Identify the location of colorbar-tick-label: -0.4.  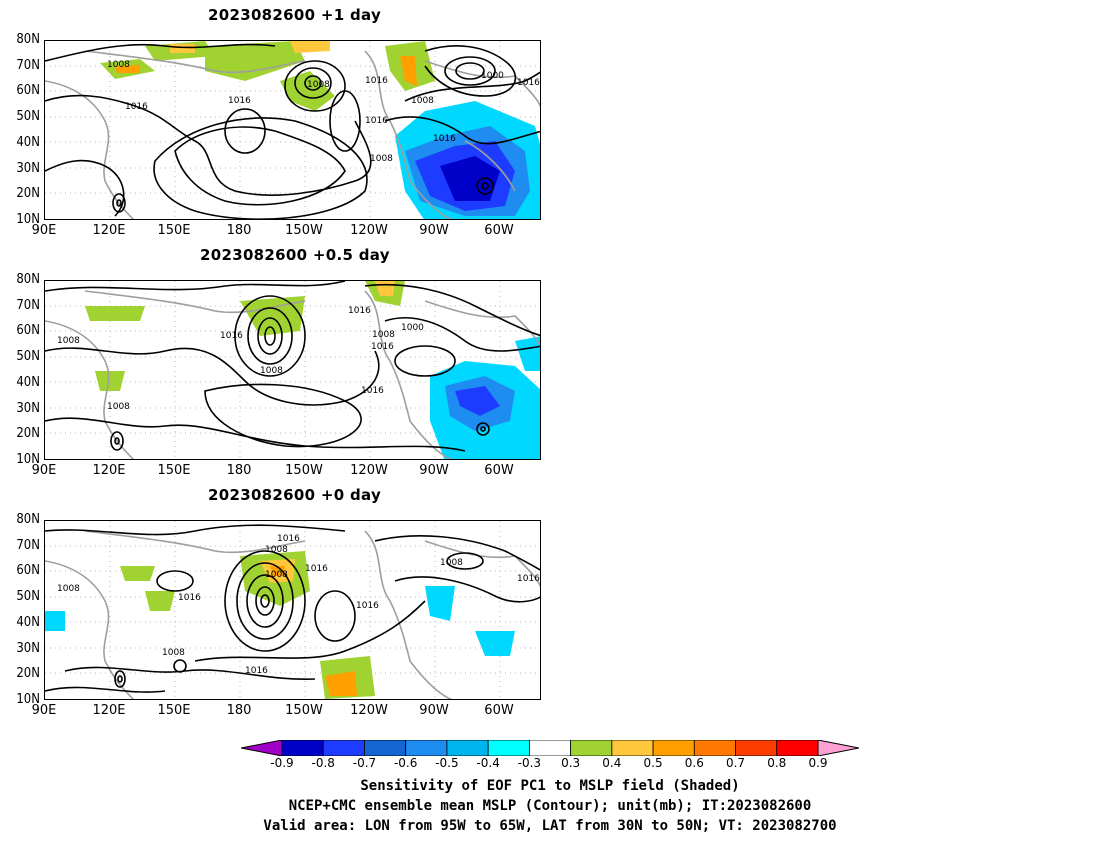
(488, 763).